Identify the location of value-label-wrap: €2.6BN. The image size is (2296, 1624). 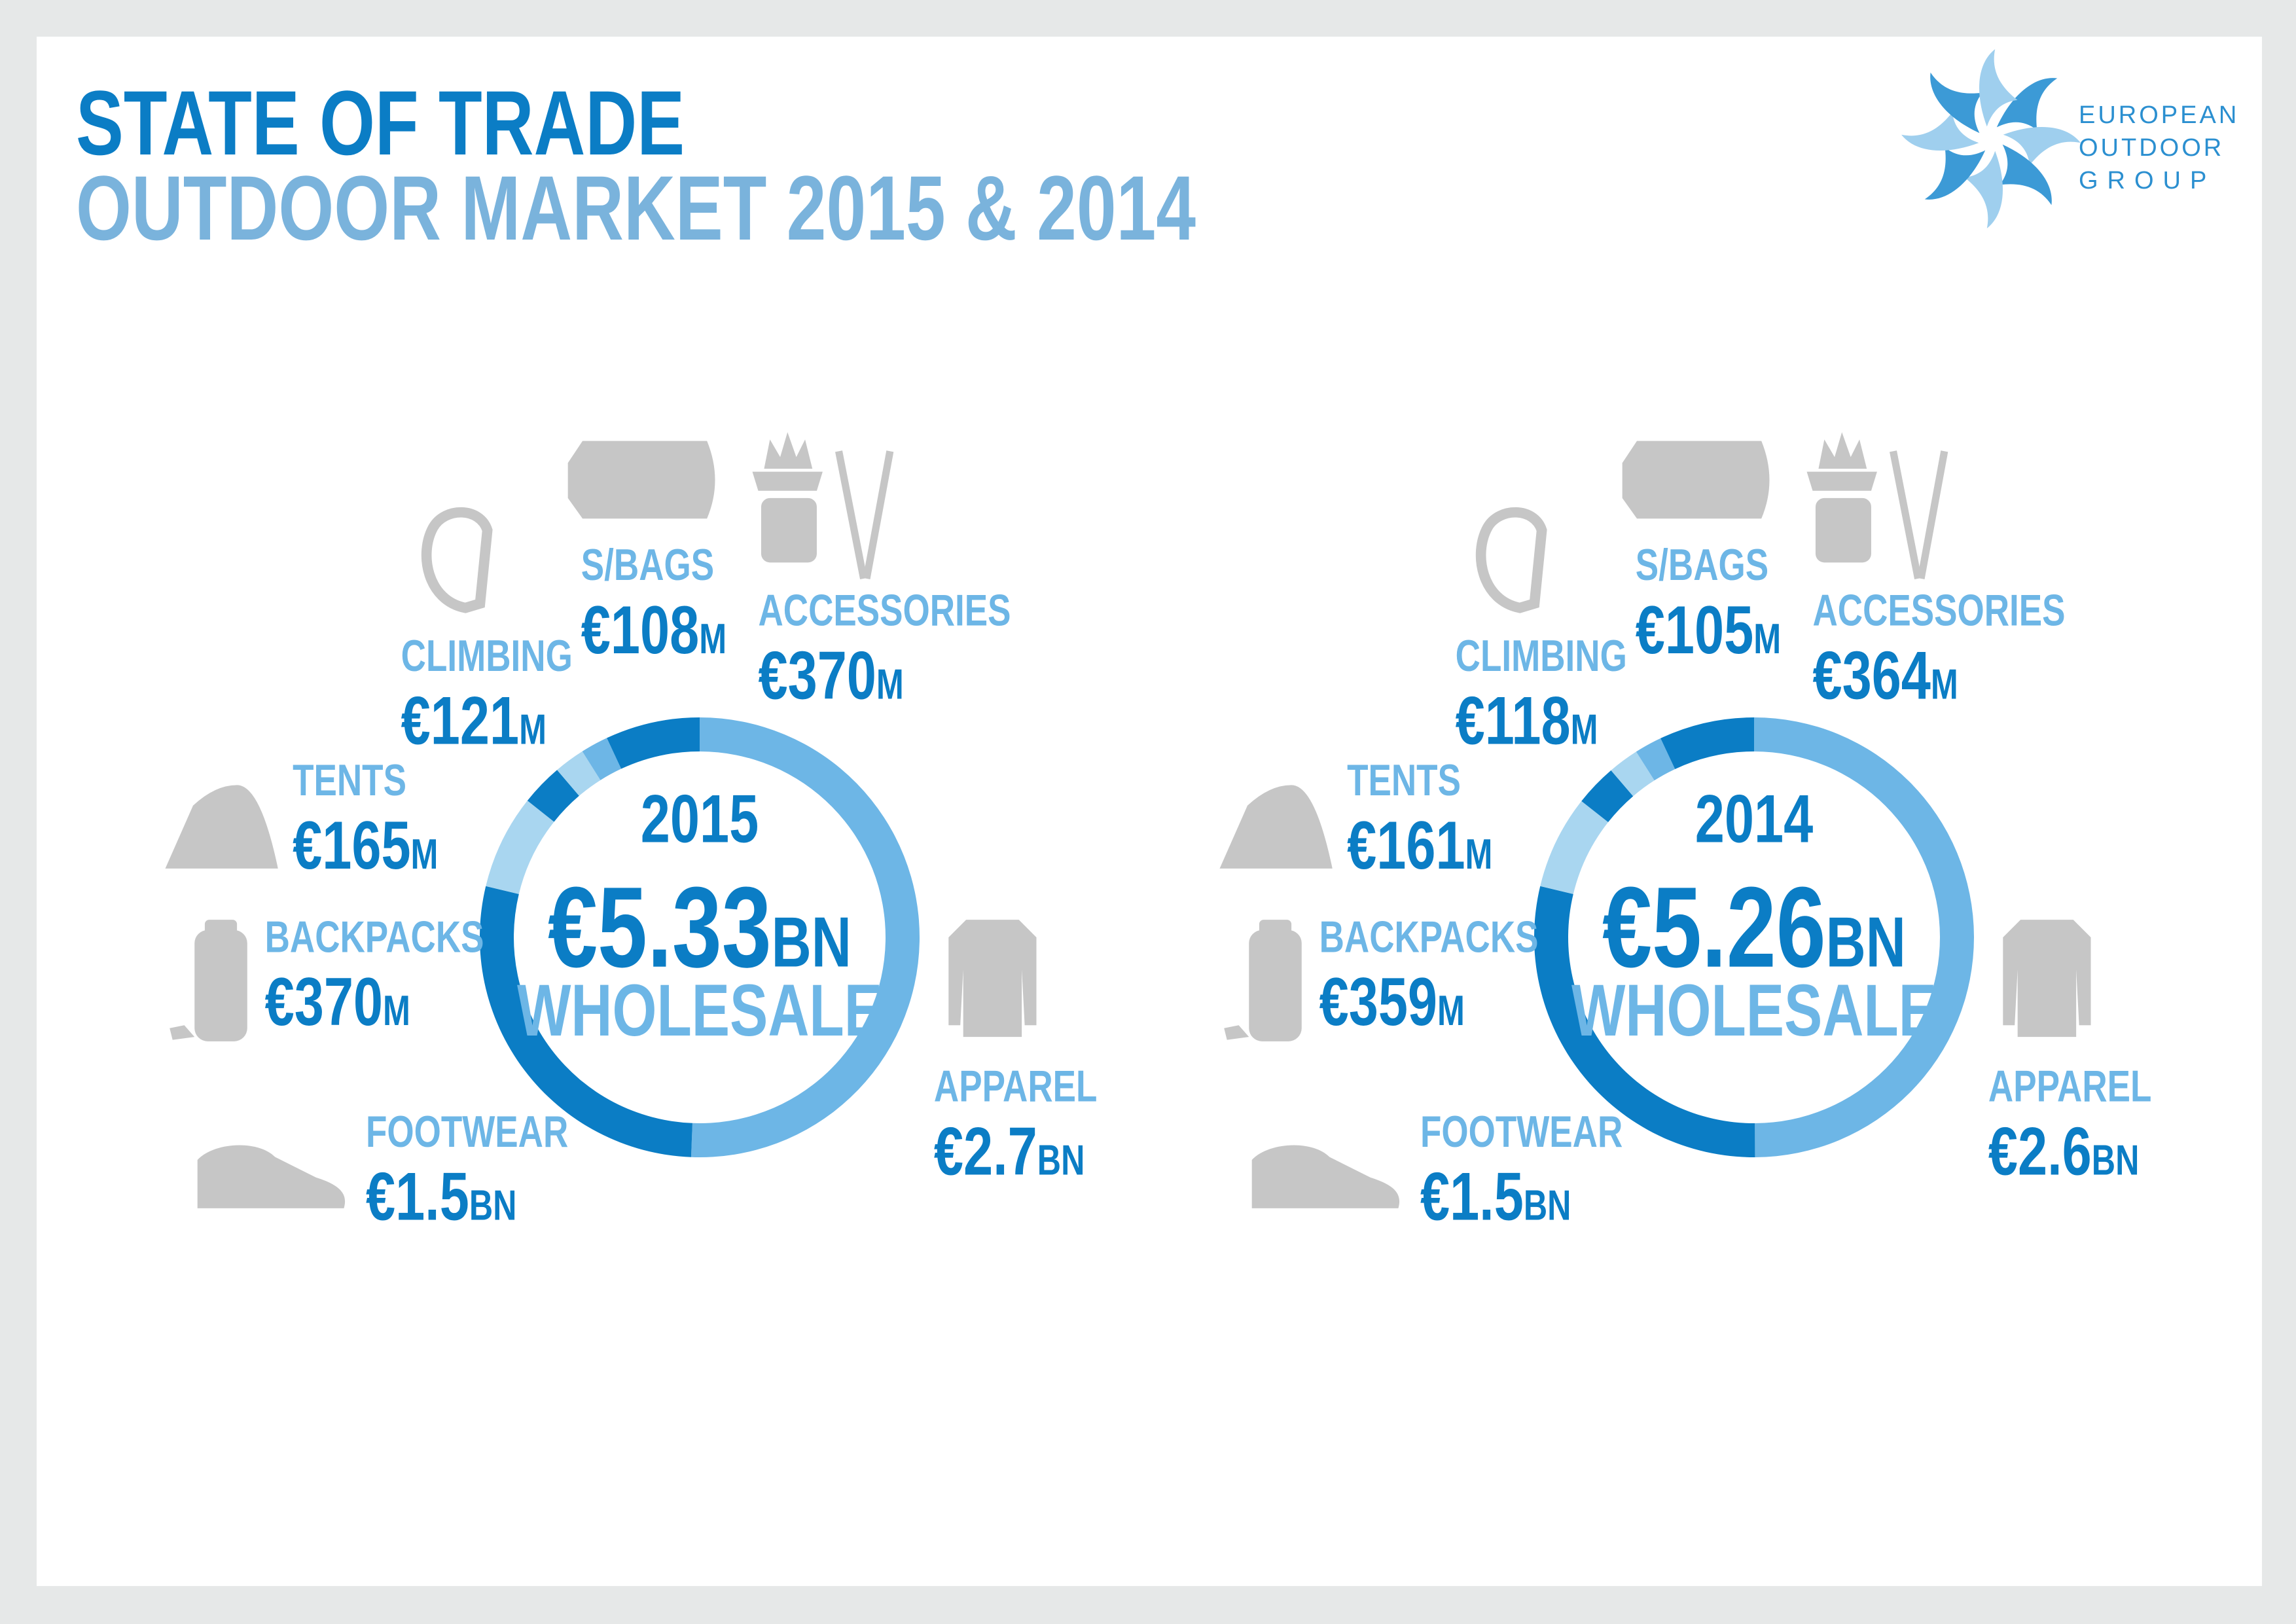
(2064, 1151).